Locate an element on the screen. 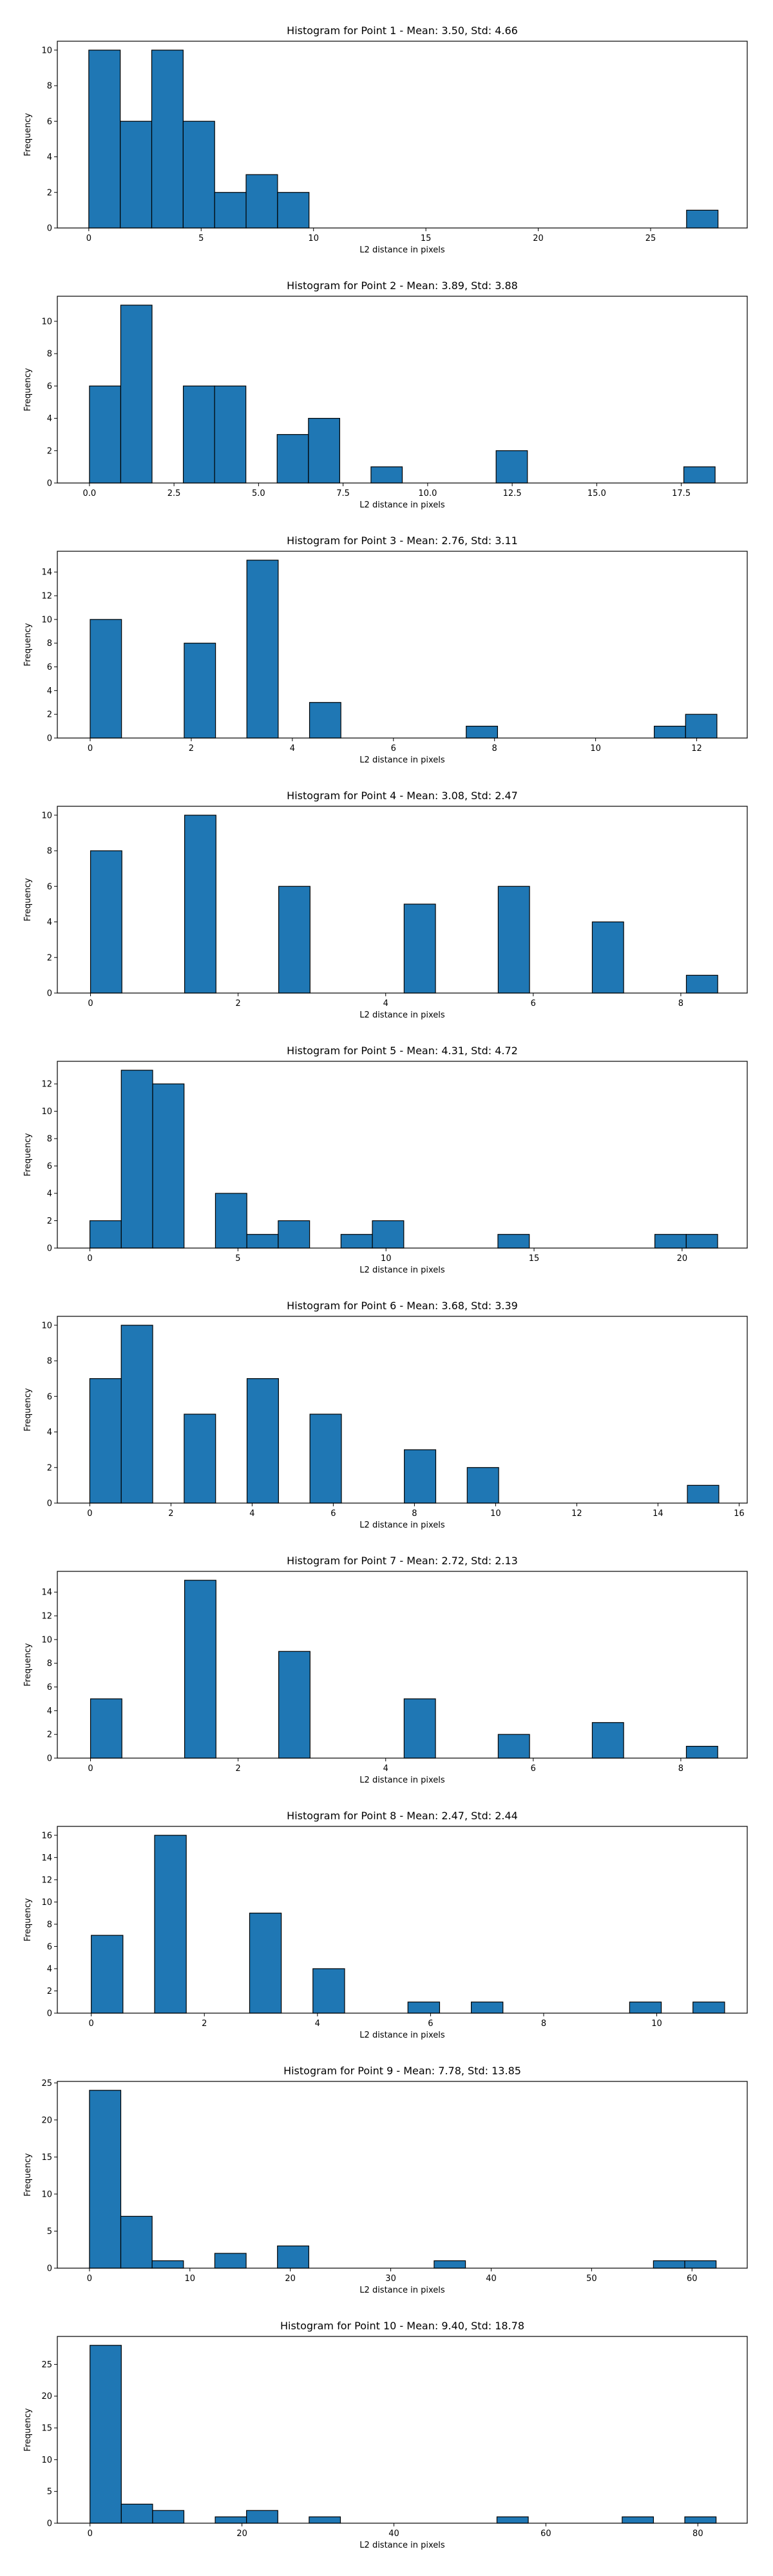 This screenshot has width=773, height=2576. x-tick-label: 15 is located at coordinates (534, 1259).